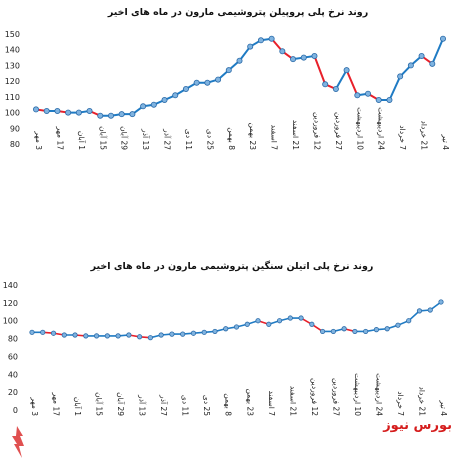 Image resolution: width=464 pixels, height=470 pixels. Describe the element at coordinates (402, 137) in the screenshot. I see `x-tick-label: 7 خرداد` at that location.